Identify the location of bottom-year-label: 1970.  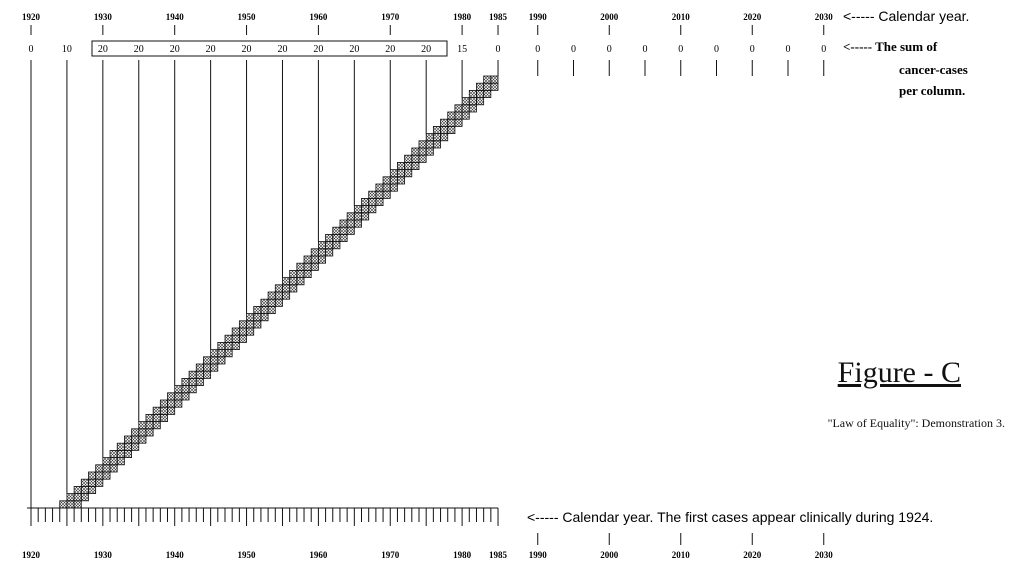
(390, 555).